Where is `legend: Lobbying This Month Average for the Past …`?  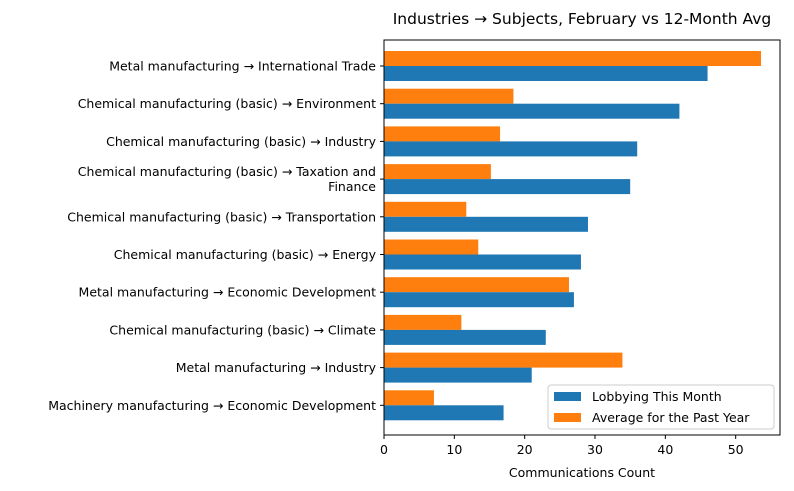
legend: Lobbying This Month Average for the Past … is located at coordinates (661, 407).